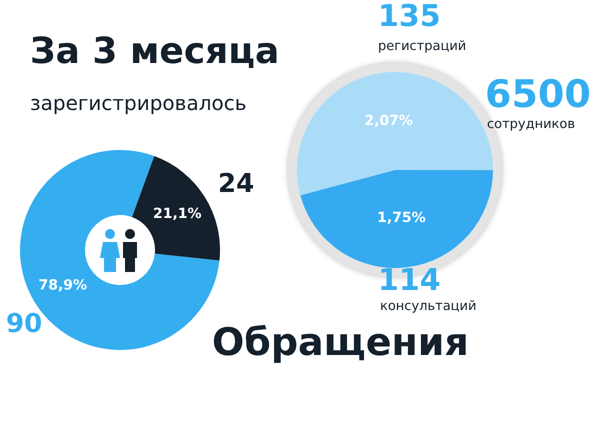  What do you see at coordinates (236, 184) in the screenshot?
I see `text: 24` at bounding box center [236, 184].